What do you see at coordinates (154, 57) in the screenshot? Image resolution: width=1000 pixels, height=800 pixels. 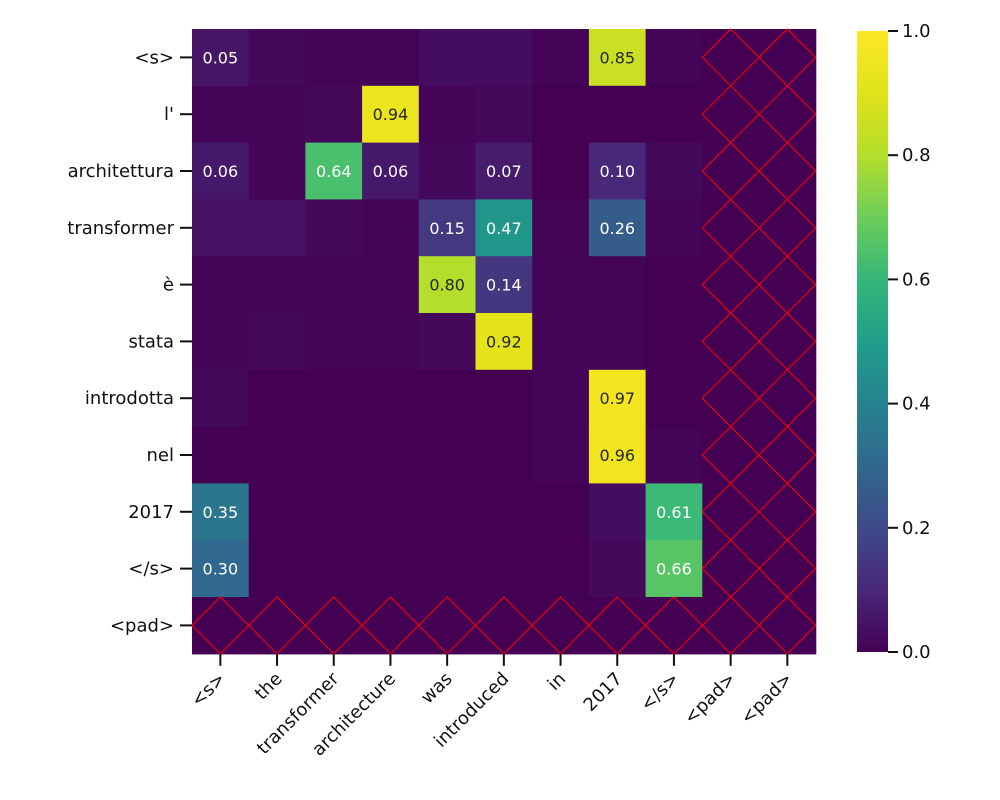 I see `y-tick-label: <s>` at bounding box center [154, 57].